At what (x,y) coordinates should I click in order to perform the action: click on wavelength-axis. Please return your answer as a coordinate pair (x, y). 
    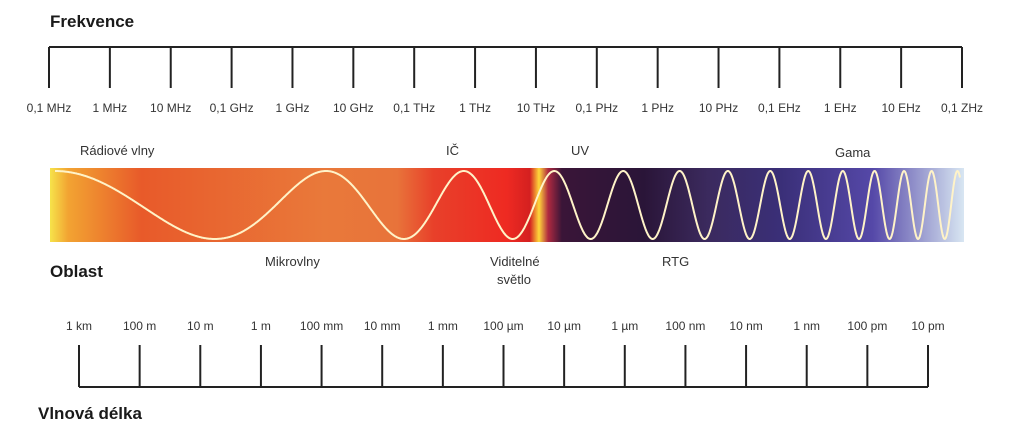
    Looking at the image, I should click on (503, 366).